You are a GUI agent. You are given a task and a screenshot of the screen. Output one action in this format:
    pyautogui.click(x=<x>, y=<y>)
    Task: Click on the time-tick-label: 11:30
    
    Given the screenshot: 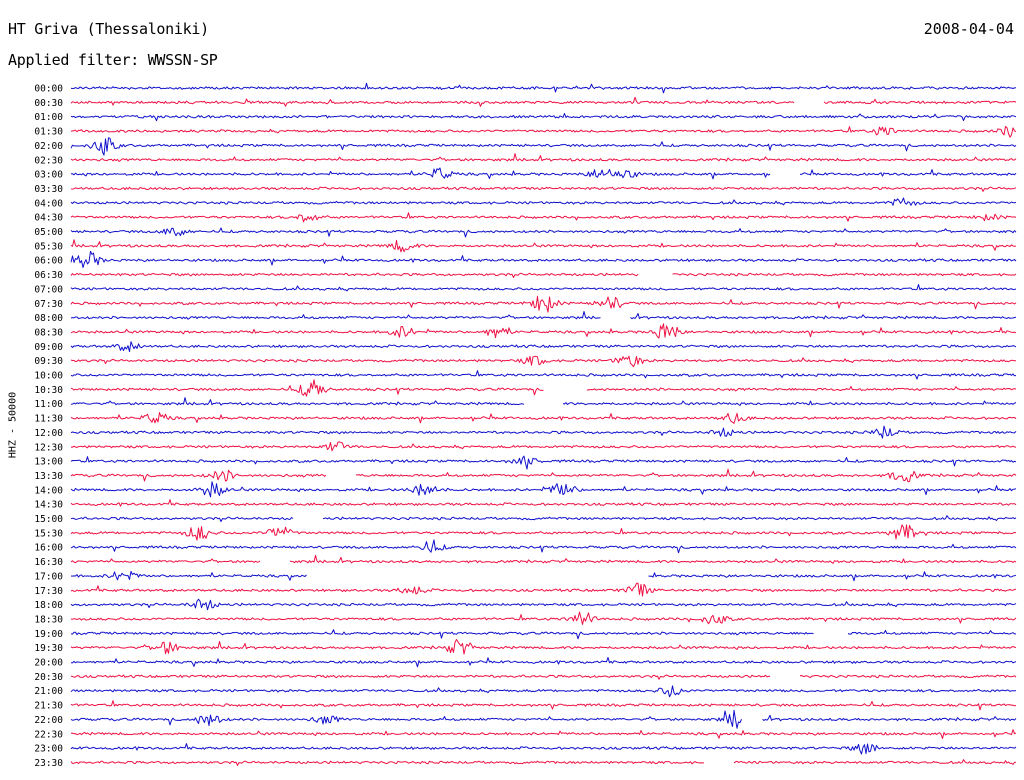 What is the action you would take?
    pyautogui.click(x=48, y=419)
    